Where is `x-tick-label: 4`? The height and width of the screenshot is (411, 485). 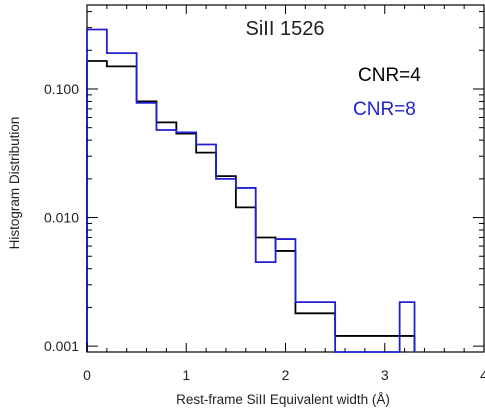 x-tick-label: 4 is located at coordinates (482, 375).